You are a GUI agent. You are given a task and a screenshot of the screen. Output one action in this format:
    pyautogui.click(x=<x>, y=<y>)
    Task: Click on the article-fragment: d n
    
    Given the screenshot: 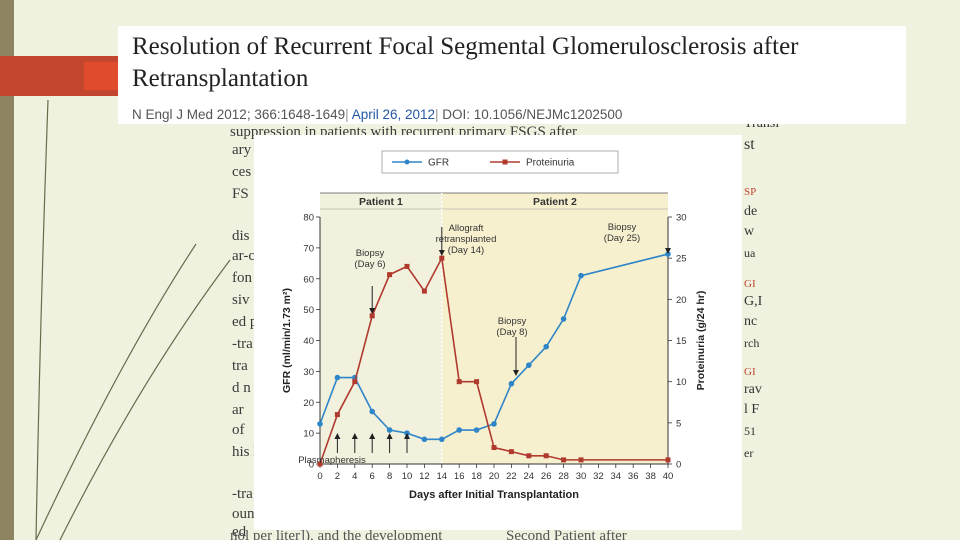 What is the action you would take?
    pyautogui.click(x=241, y=388)
    